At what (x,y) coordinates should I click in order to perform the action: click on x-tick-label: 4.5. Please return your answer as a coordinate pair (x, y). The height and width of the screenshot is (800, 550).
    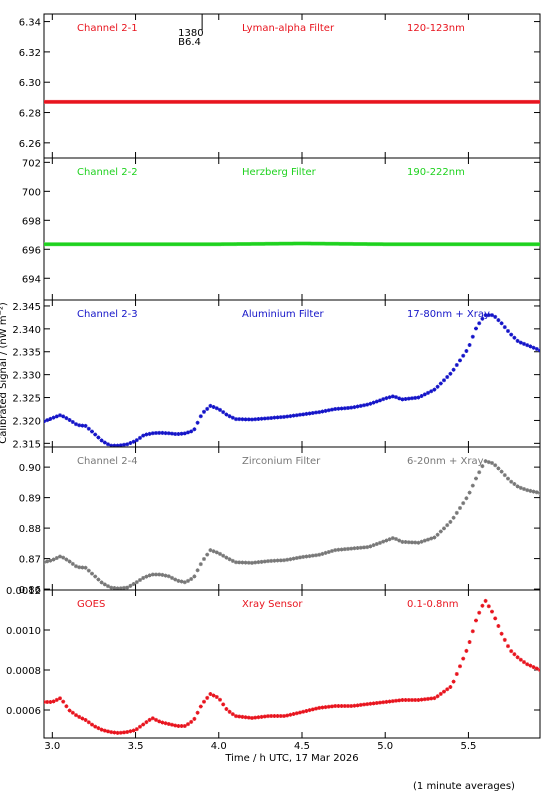
    Looking at the image, I should click on (302, 746).